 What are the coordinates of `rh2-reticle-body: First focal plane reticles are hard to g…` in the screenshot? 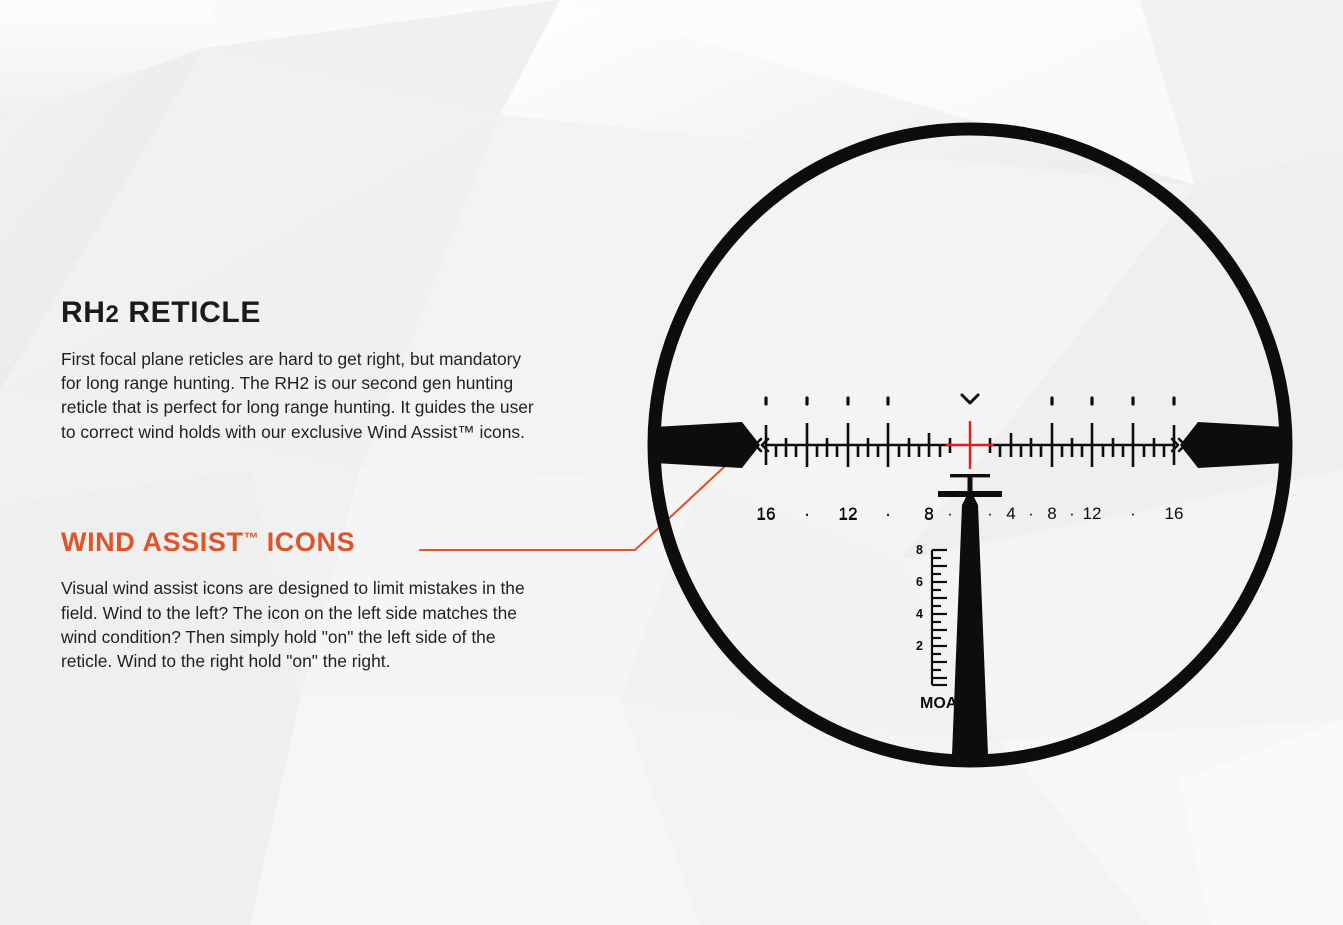 It's located at (297, 395).